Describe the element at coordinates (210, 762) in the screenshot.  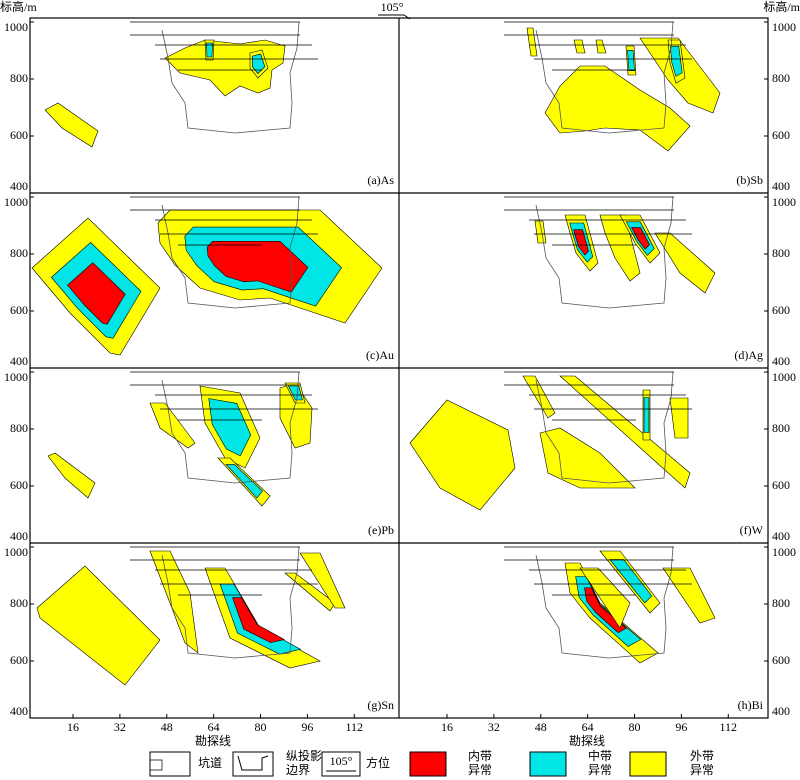
I see `legend-label: 坑道` at that location.